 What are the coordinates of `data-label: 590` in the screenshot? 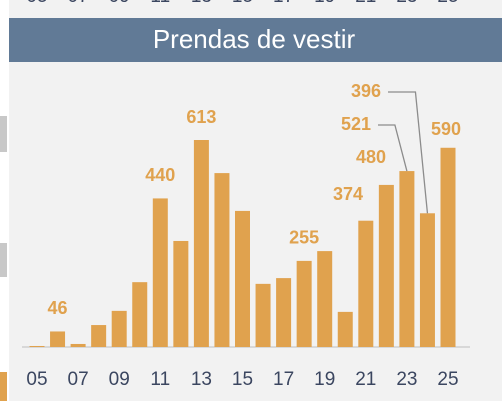 It's located at (446, 129).